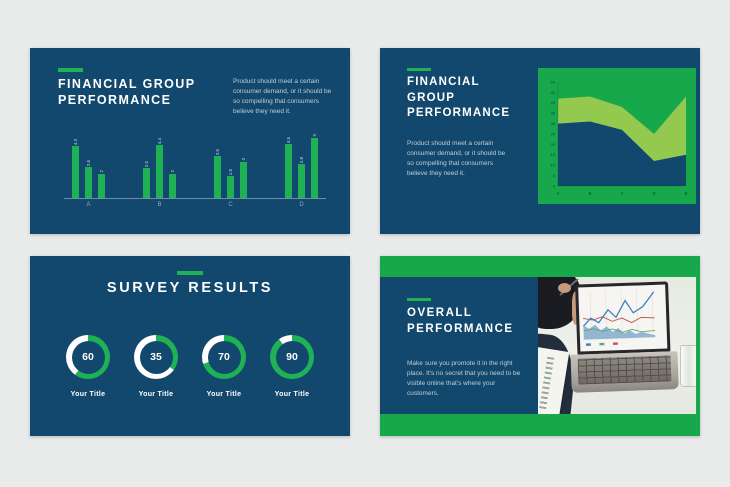 The width and height of the screenshot is (730, 487). What do you see at coordinates (553, 144) in the screenshot?
I see `svg-text: 20` at bounding box center [553, 144].